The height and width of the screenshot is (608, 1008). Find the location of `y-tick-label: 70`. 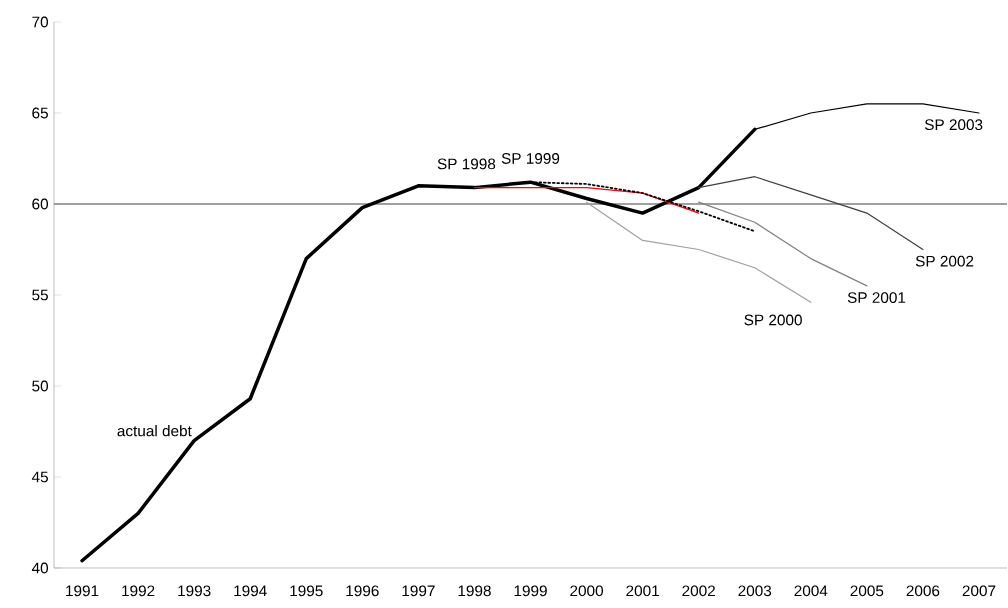

y-tick-label: 70 is located at coordinates (40, 22).